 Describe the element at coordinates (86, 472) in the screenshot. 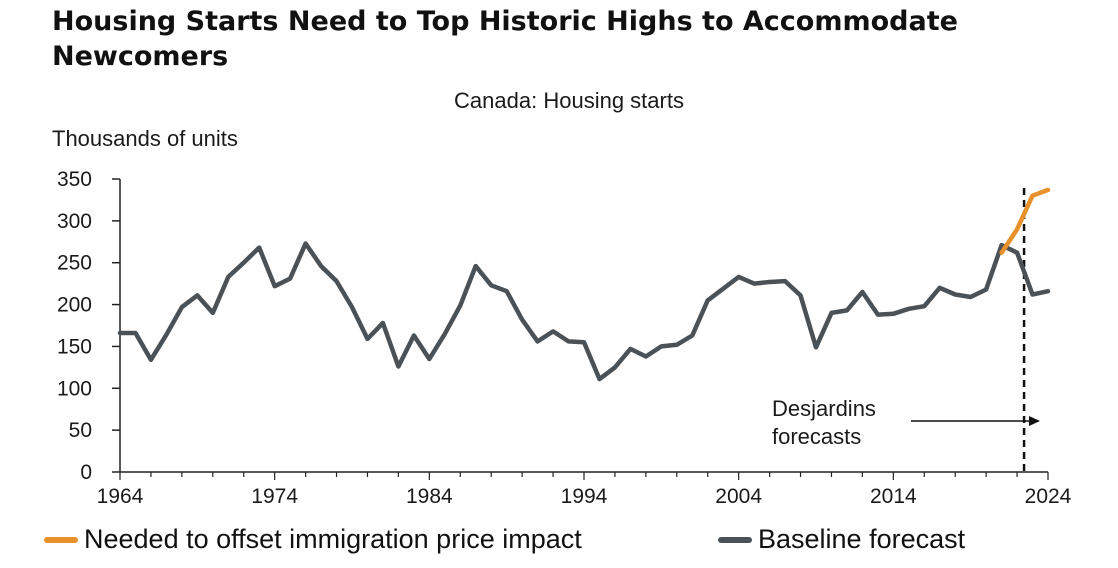

I see `y-tick-label: 0` at that location.